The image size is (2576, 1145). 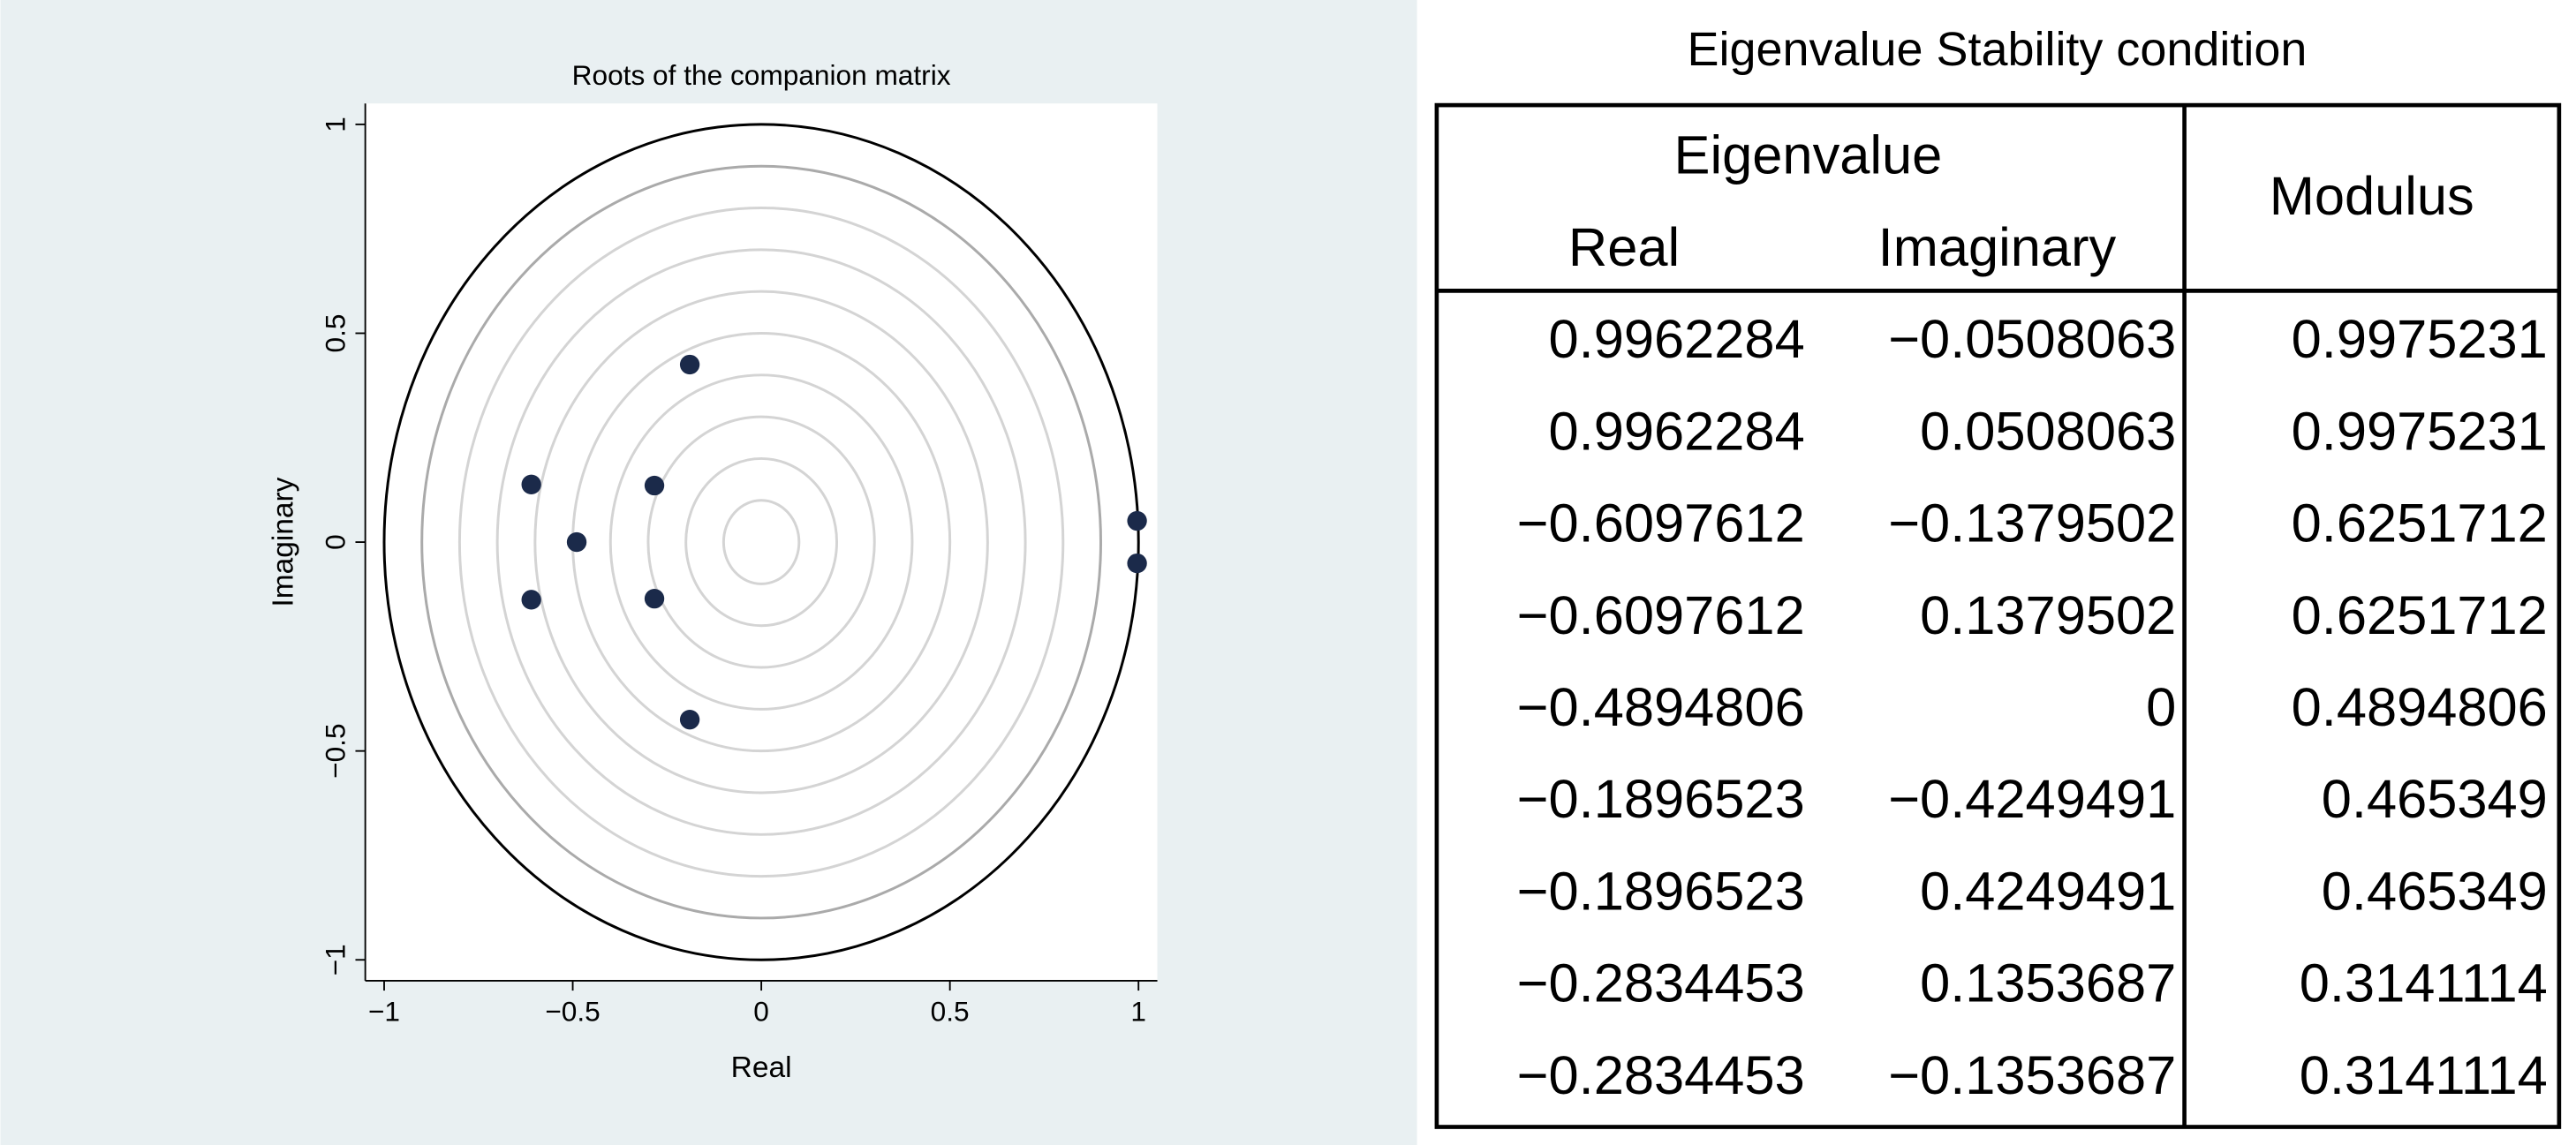 I want to click on x-tick-label: −0.5, so click(x=572, y=1011).